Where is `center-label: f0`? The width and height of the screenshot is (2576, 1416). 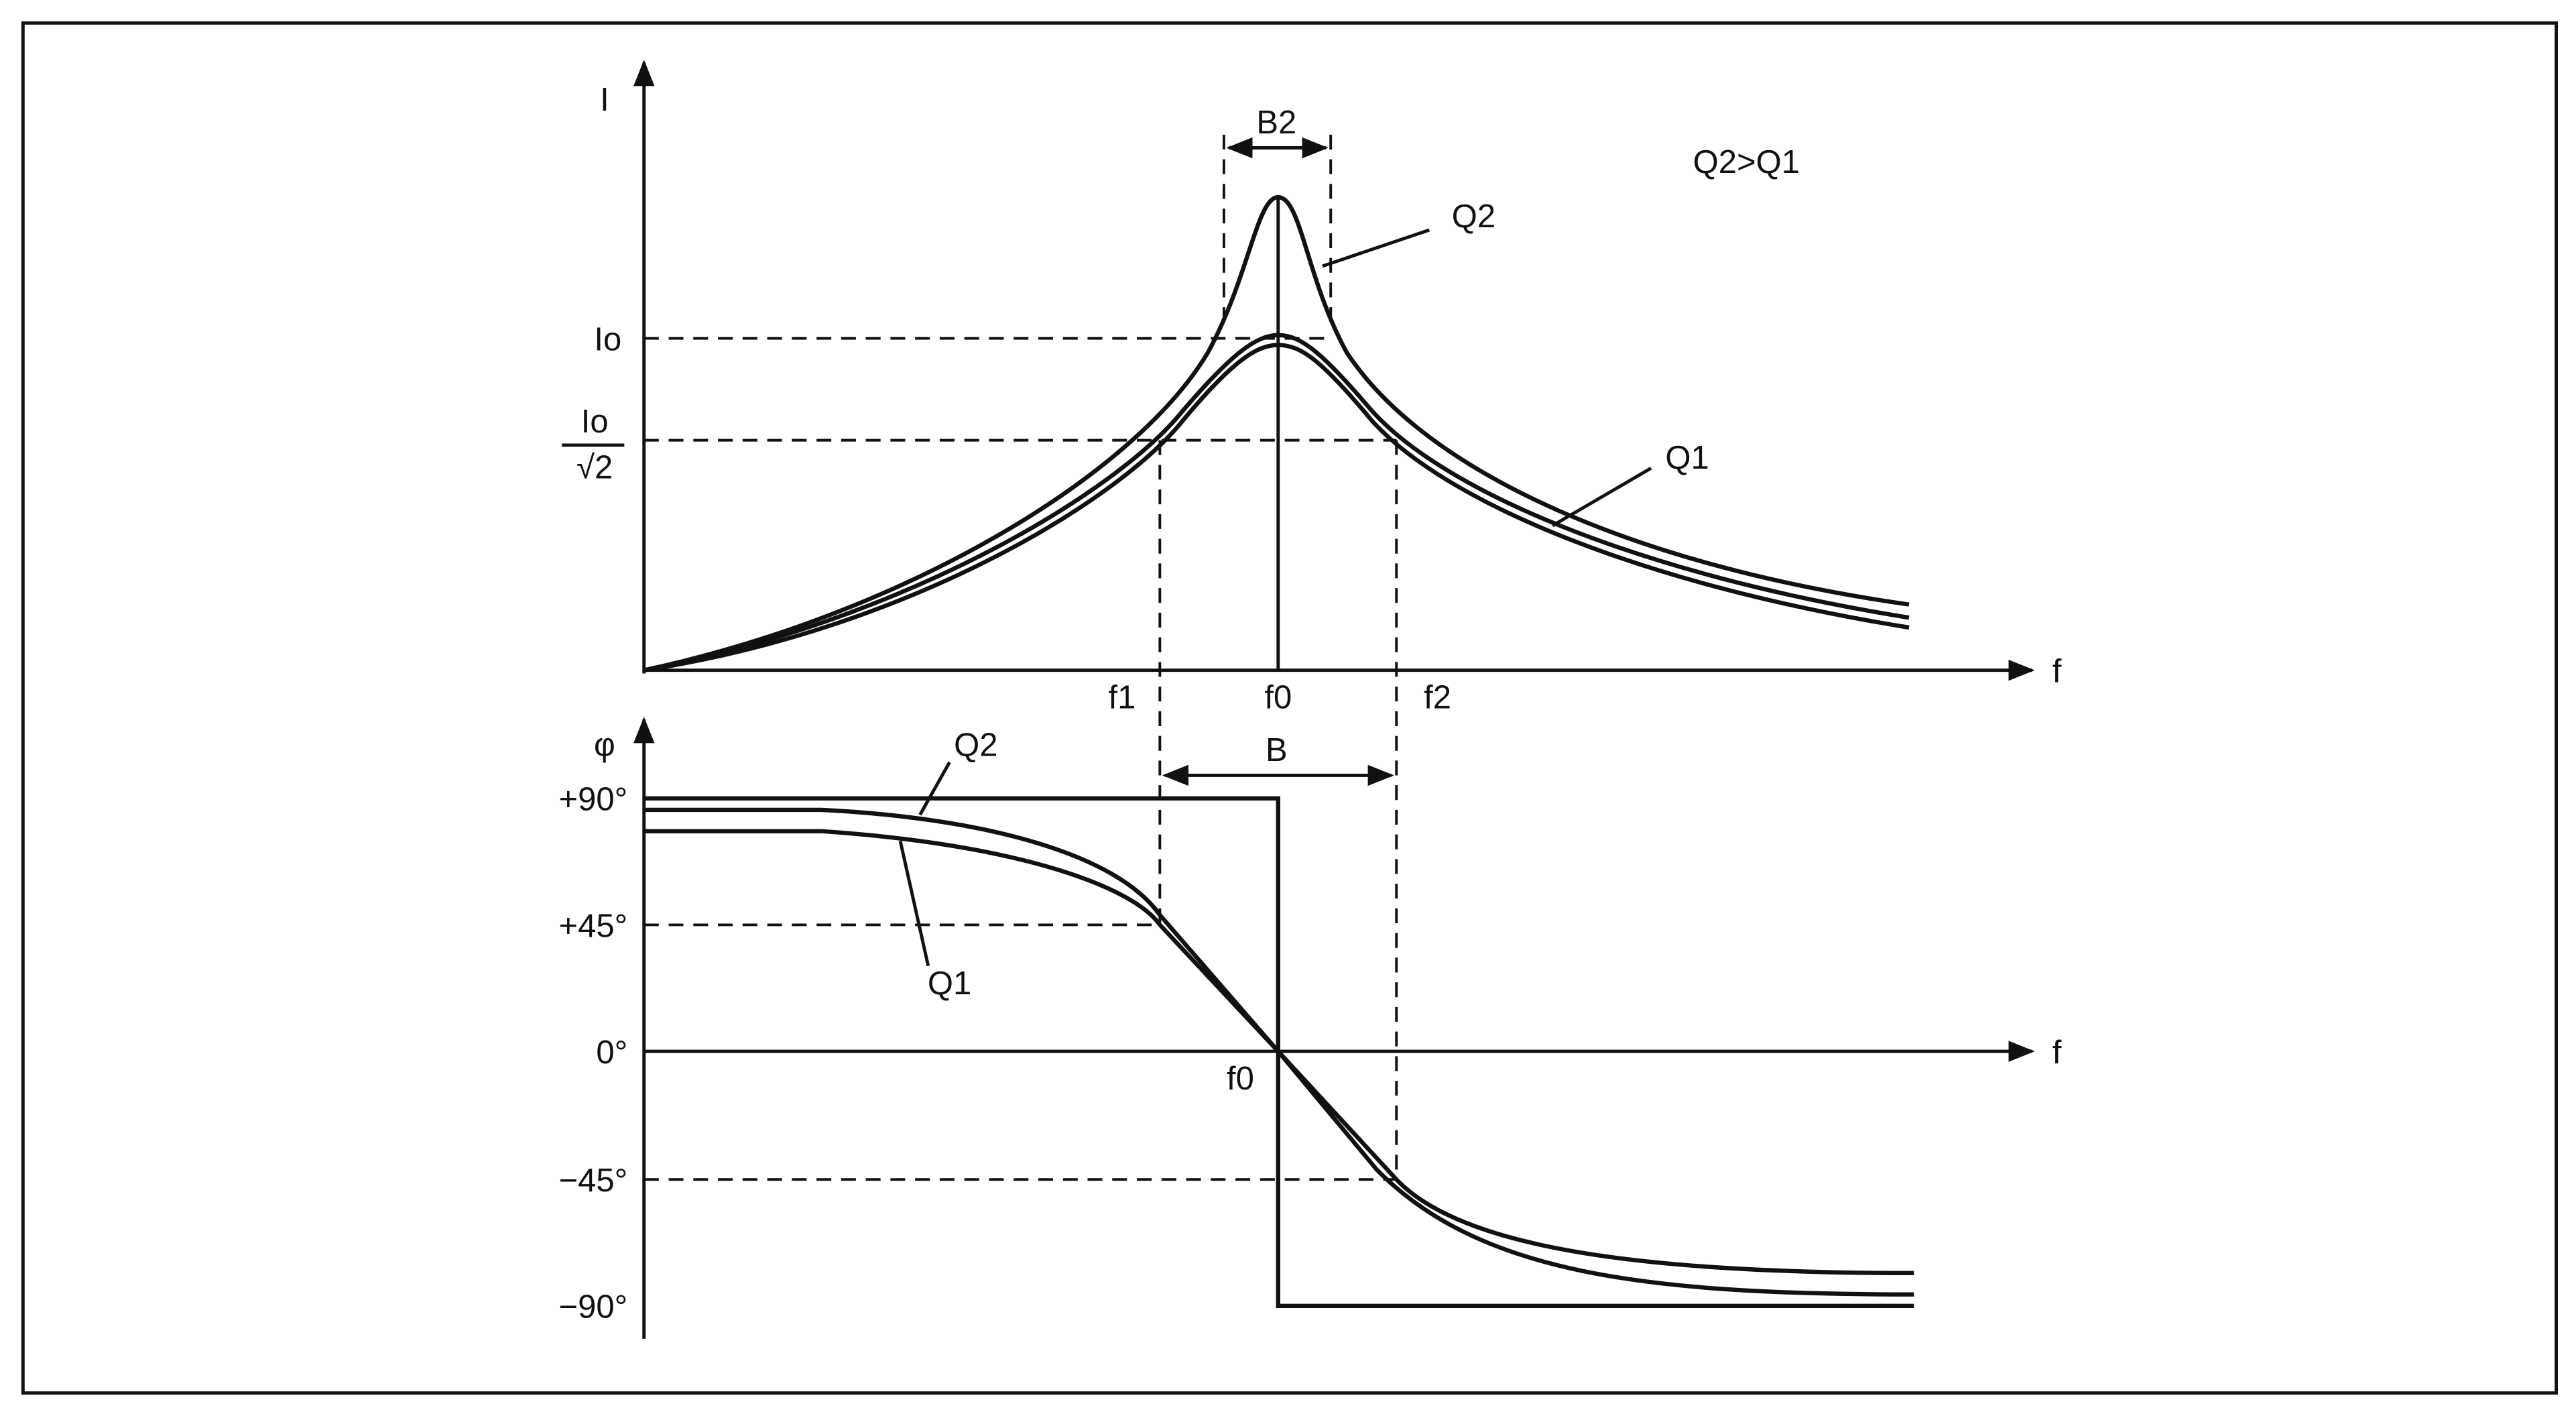 center-label: f0 is located at coordinates (1240, 1079).